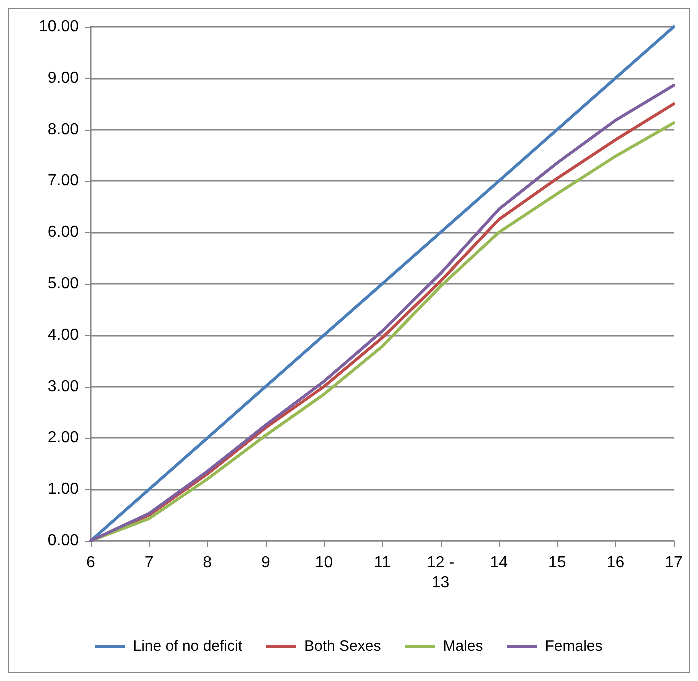 The height and width of the screenshot is (681, 698). What do you see at coordinates (64, 387) in the screenshot?
I see `y-tick-label: 3.00` at bounding box center [64, 387].